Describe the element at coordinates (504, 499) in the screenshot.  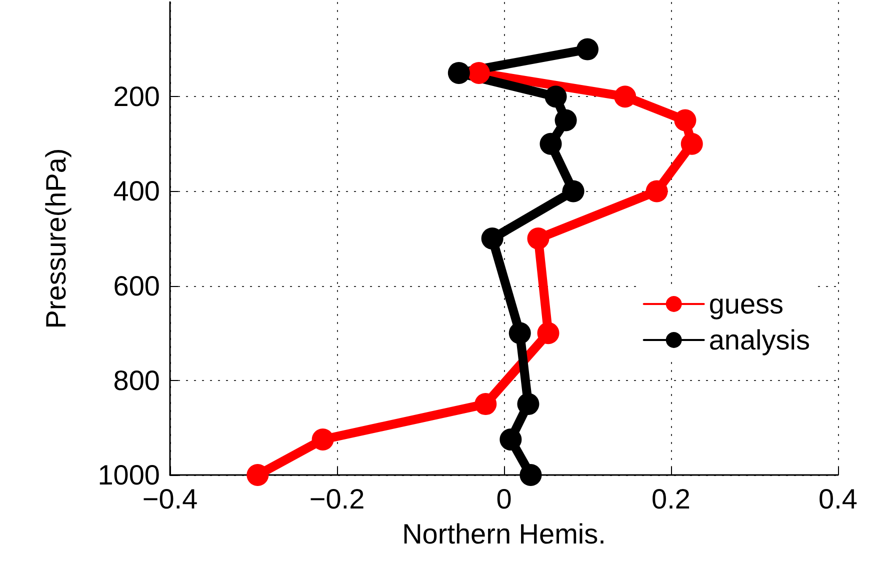
I see `x-tick-label: 0` at that location.